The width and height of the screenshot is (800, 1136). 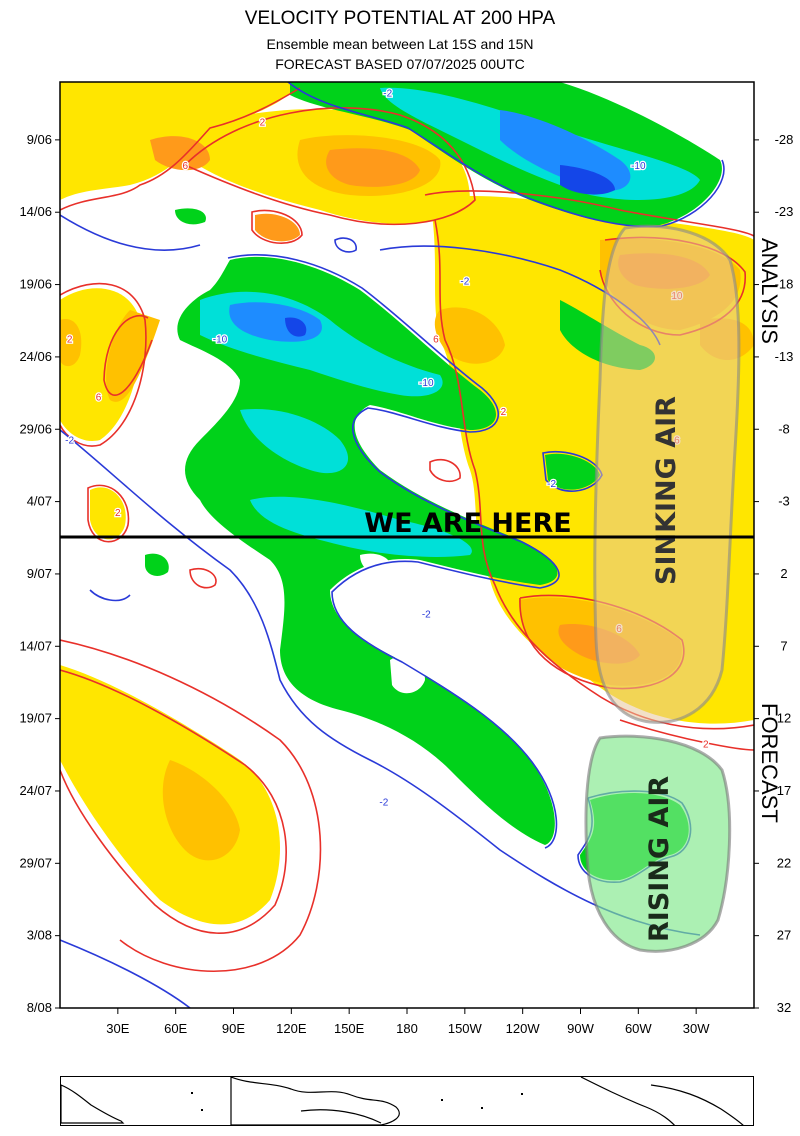 What do you see at coordinates (39, 501) in the screenshot?
I see `y-tick-label: 4/07` at bounding box center [39, 501].